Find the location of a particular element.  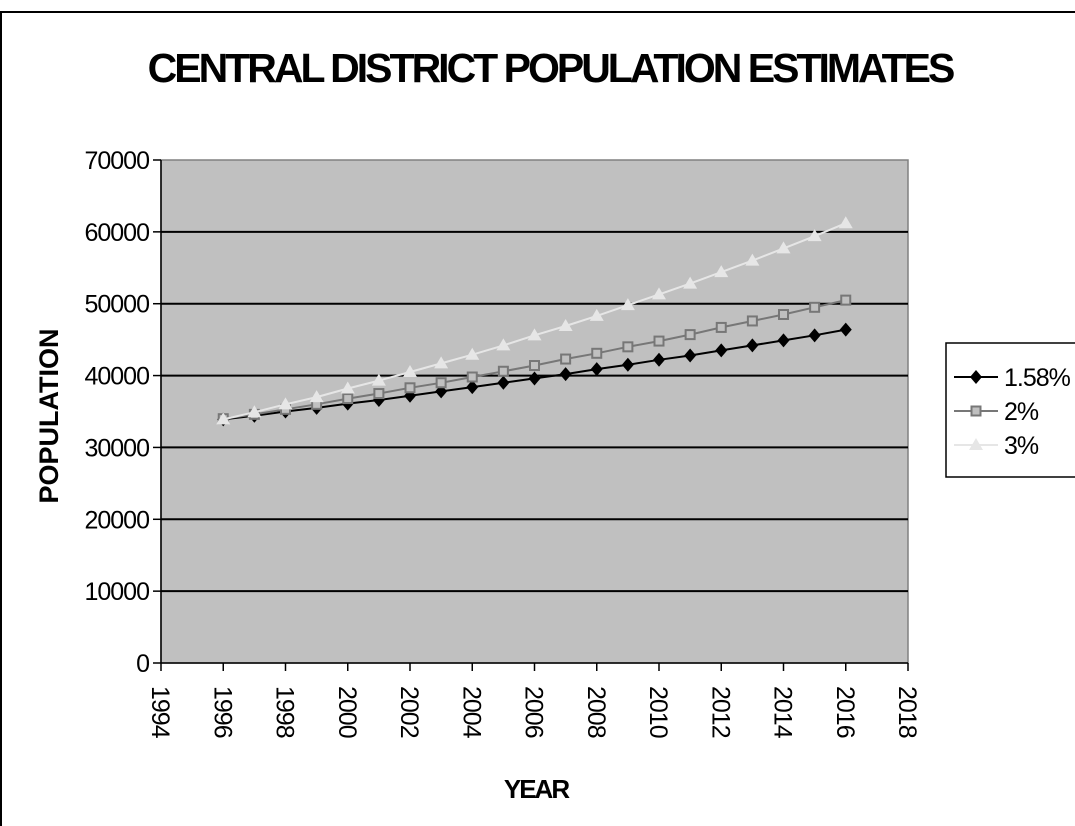

legend-entry: 2% is located at coordinates (997, 412).